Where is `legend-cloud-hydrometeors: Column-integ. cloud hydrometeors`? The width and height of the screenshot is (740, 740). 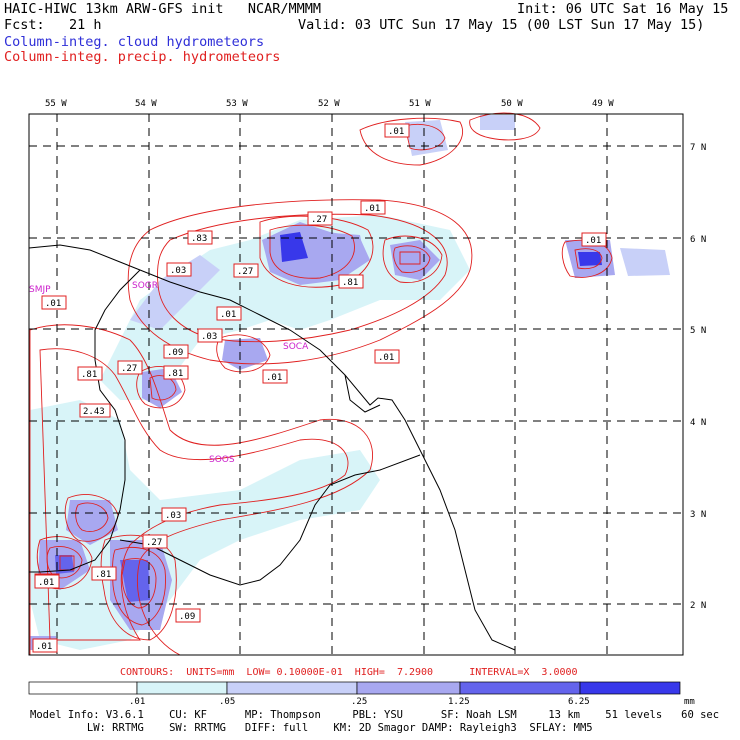
legend-cloud-hydrometeors: Column-integ. cloud hydrometeors is located at coordinates (134, 42).